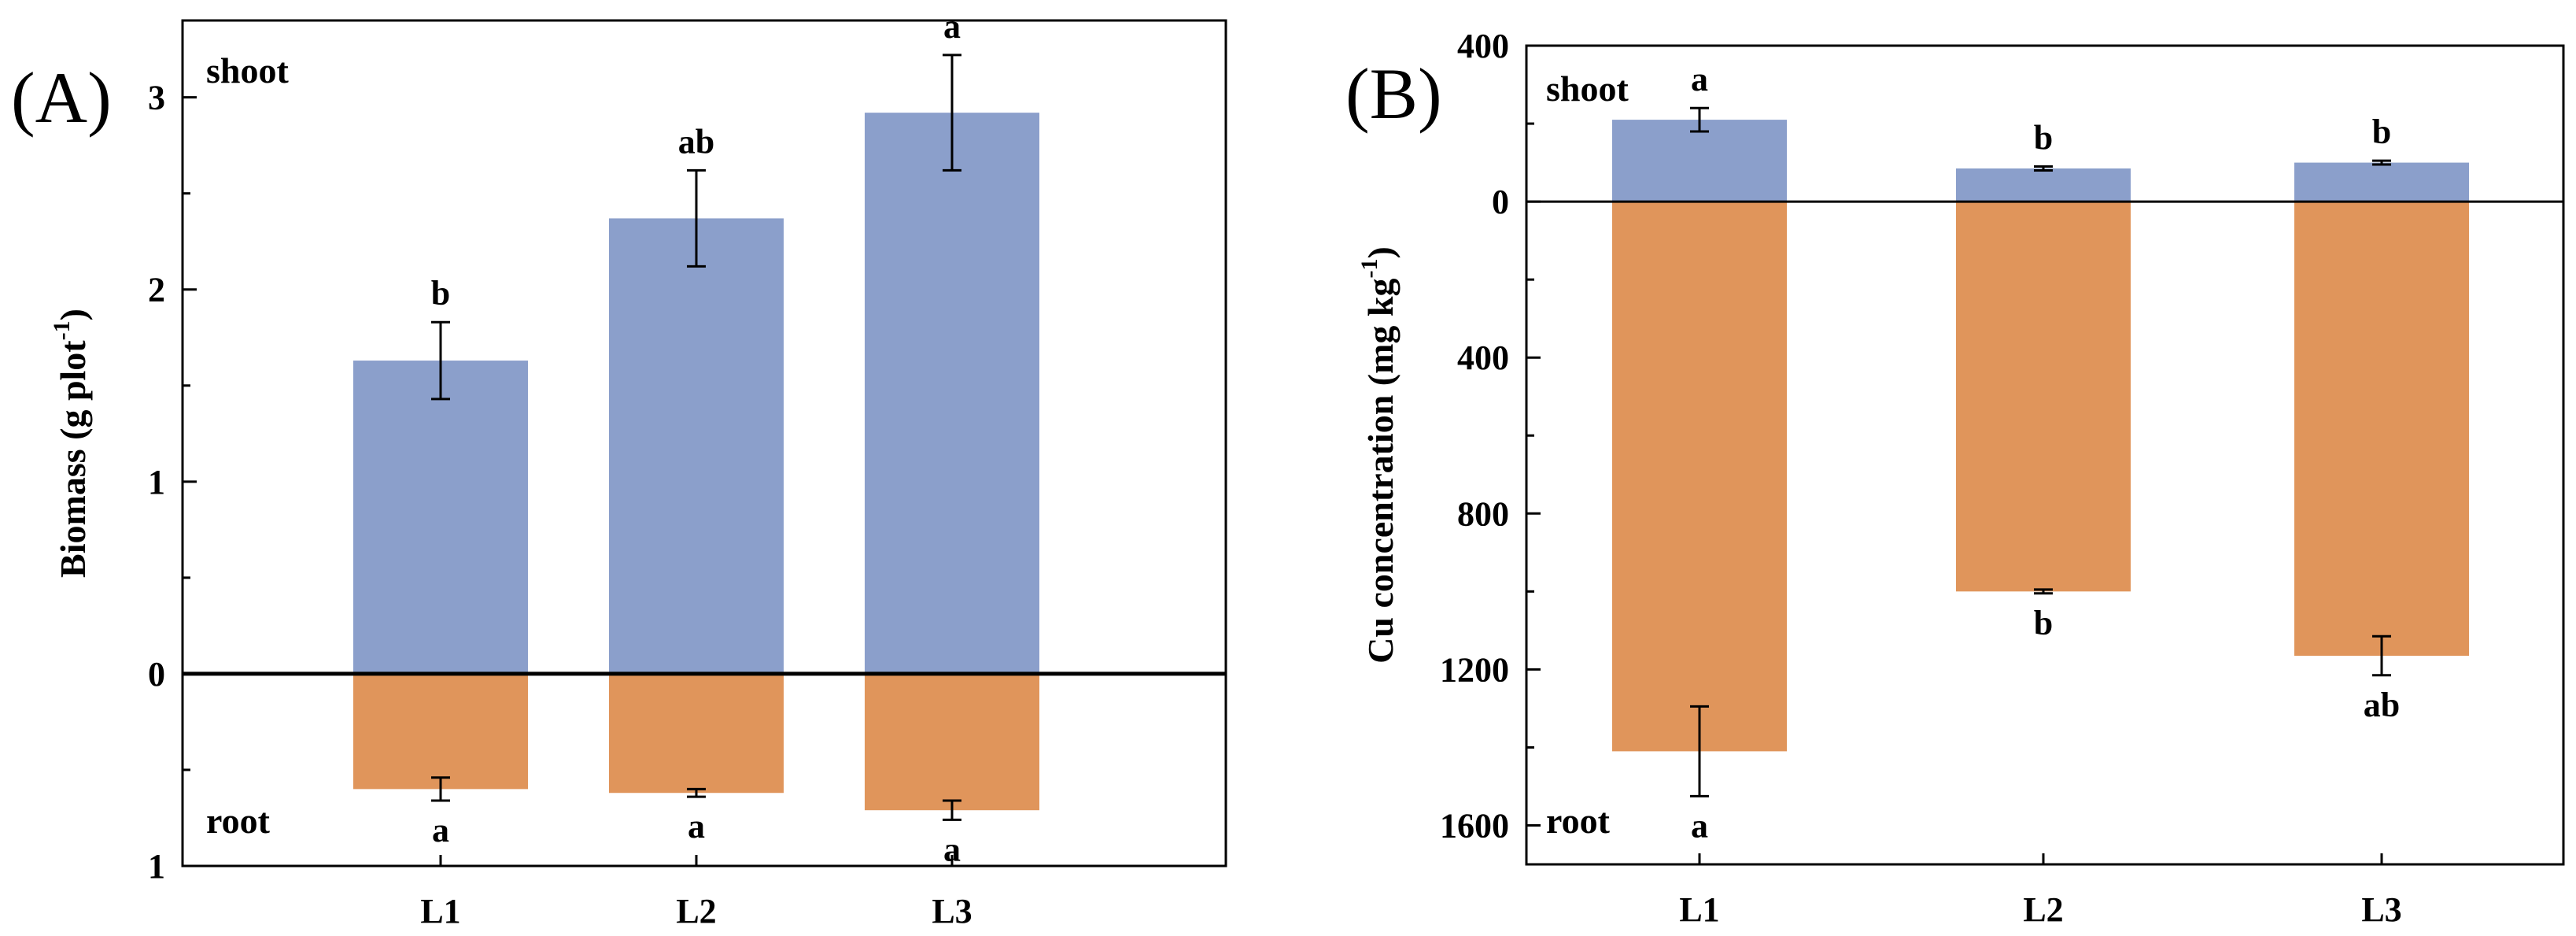 The height and width of the screenshot is (936, 2576). What do you see at coordinates (1393, 94) in the screenshot?
I see `panel-label: (B)` at bounding box center [1393, 94].